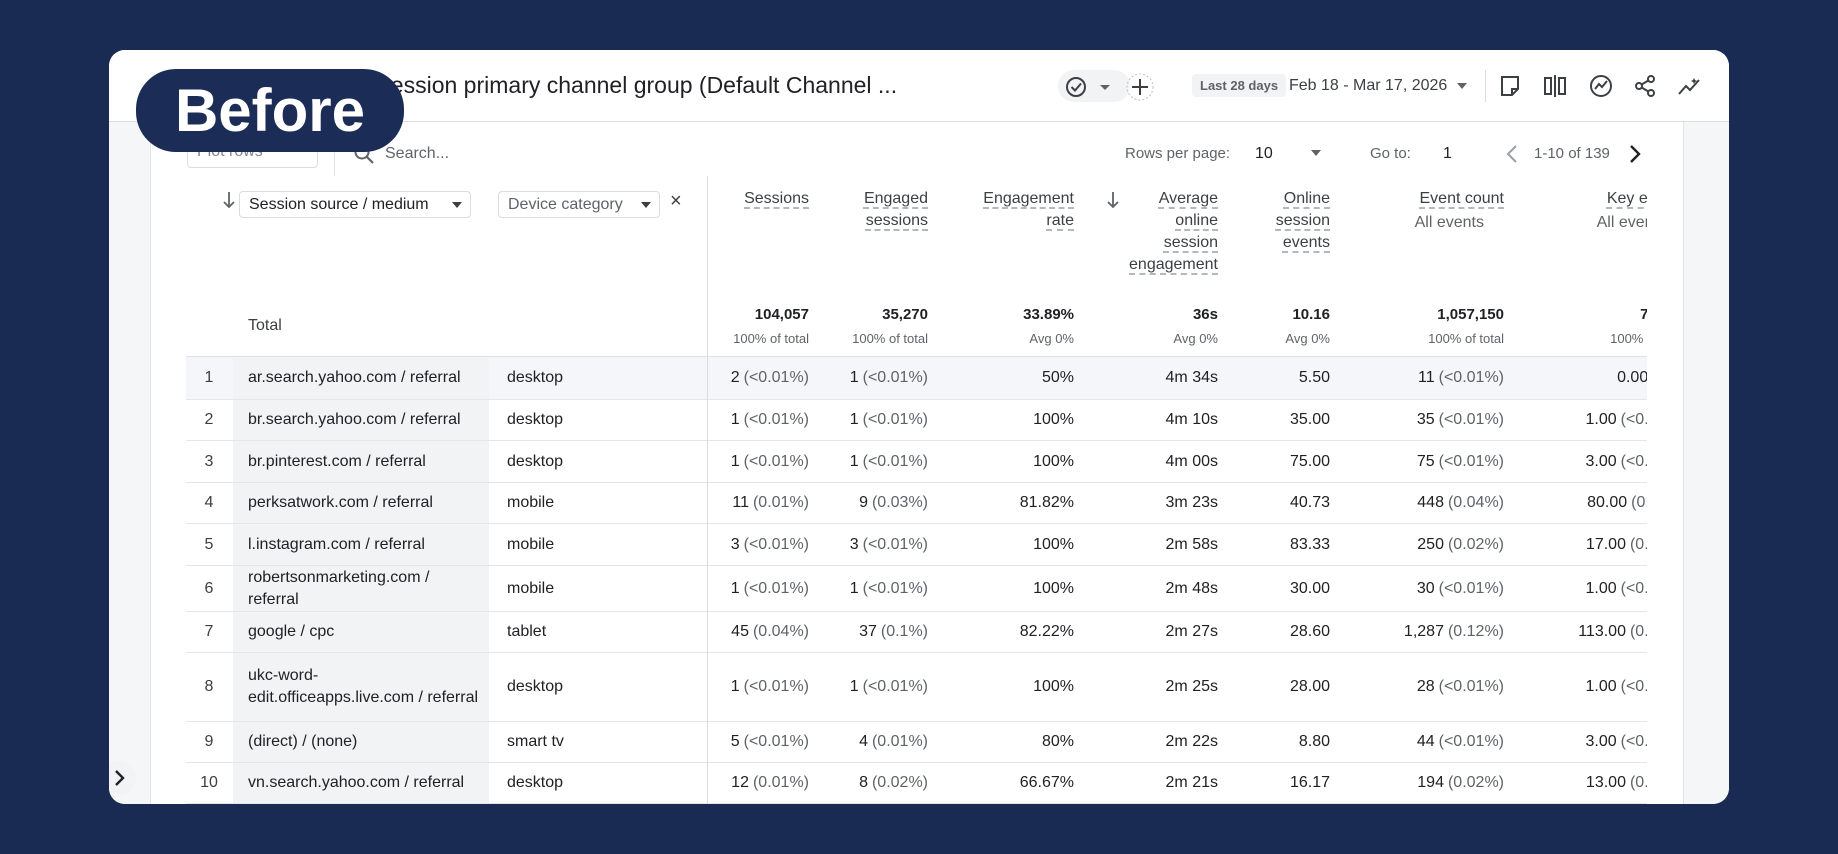  I want to click on column-header: Key events All events, so click(1591, 210).